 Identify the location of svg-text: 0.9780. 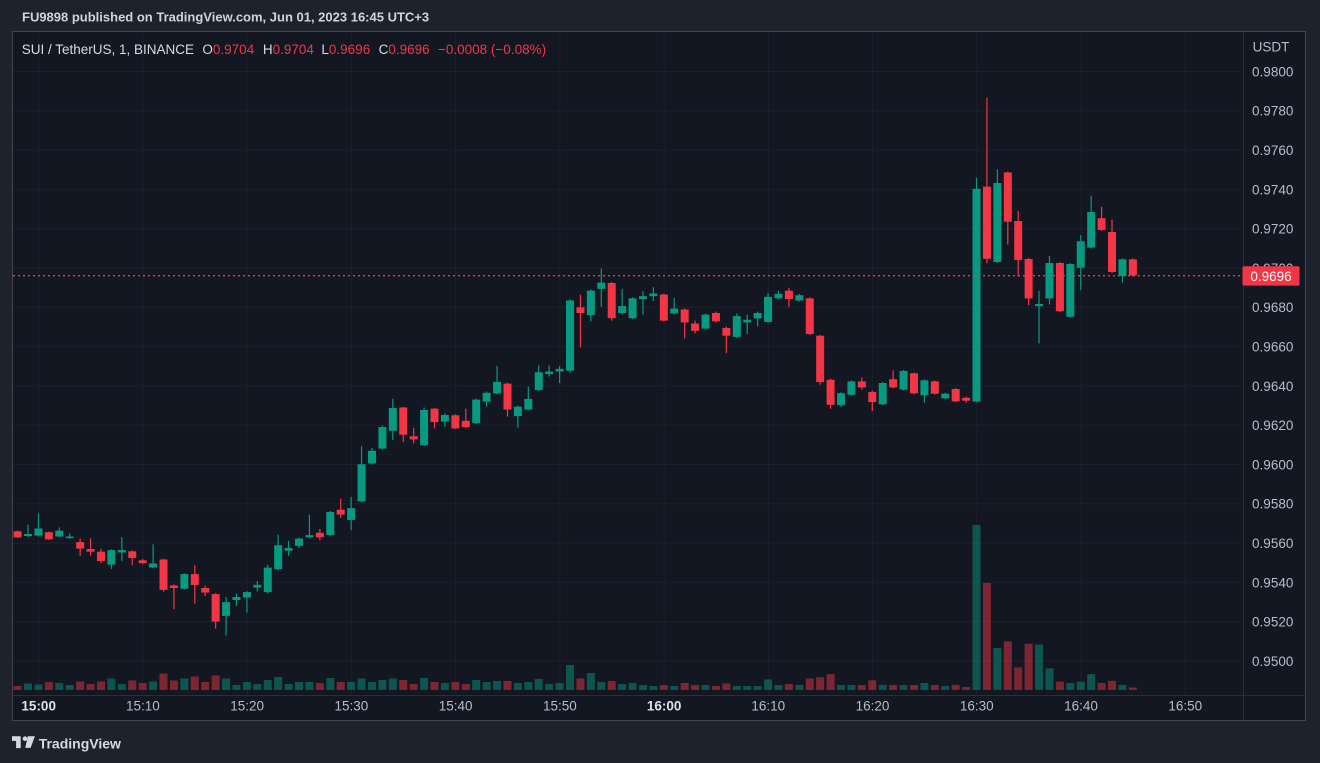
(1272, 111).